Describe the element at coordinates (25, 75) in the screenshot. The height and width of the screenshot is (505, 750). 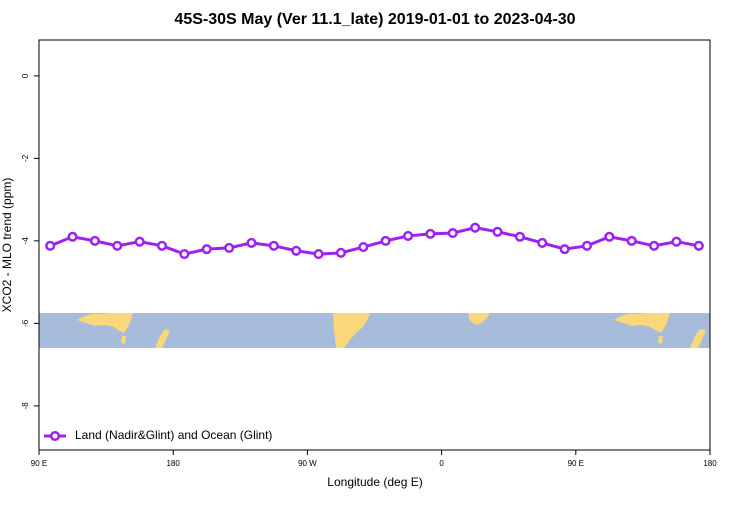
I see `y-tick-label: 0` at that location.